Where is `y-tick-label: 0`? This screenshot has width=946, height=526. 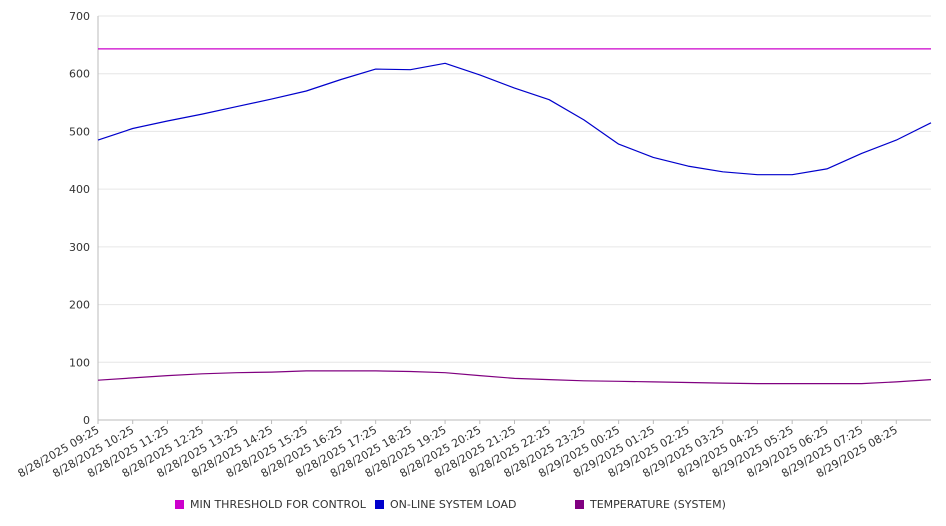
y-tick-label: 0 is located at coordinates (86, 420).